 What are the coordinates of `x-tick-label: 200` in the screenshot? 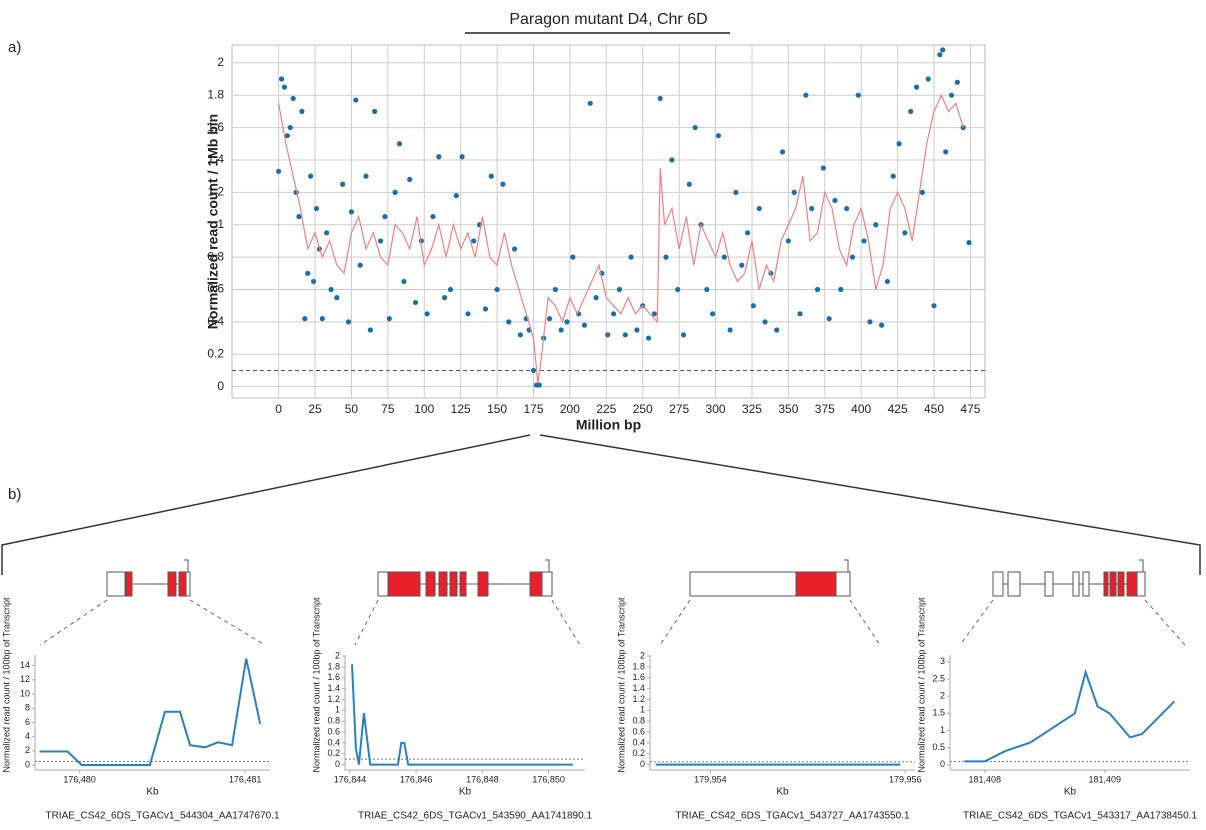 It's located at (570, 409).